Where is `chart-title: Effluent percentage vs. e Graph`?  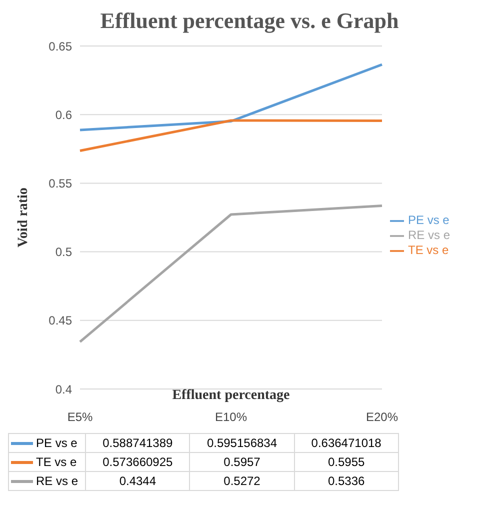
chart-title: Effluent percentage vs. e Graph is located at coordinates (249, 21).